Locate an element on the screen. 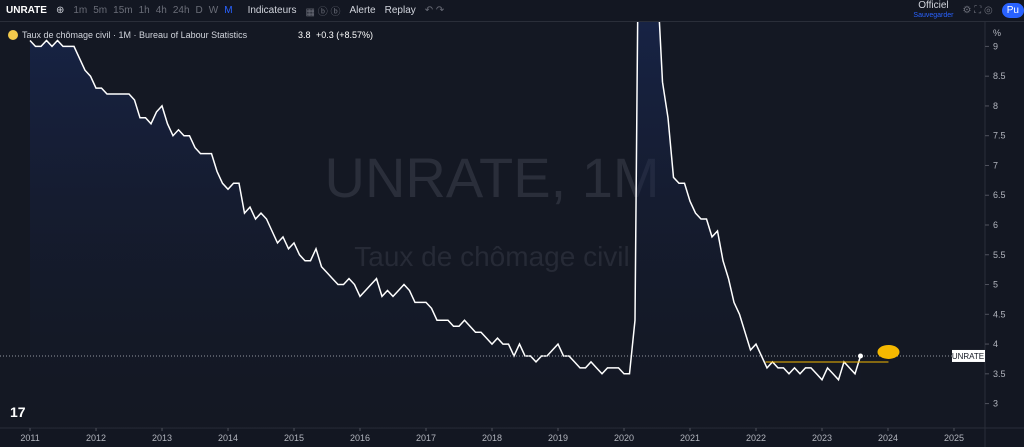  watermark: UNRATE, 1M is located at coordinates (492, 177).